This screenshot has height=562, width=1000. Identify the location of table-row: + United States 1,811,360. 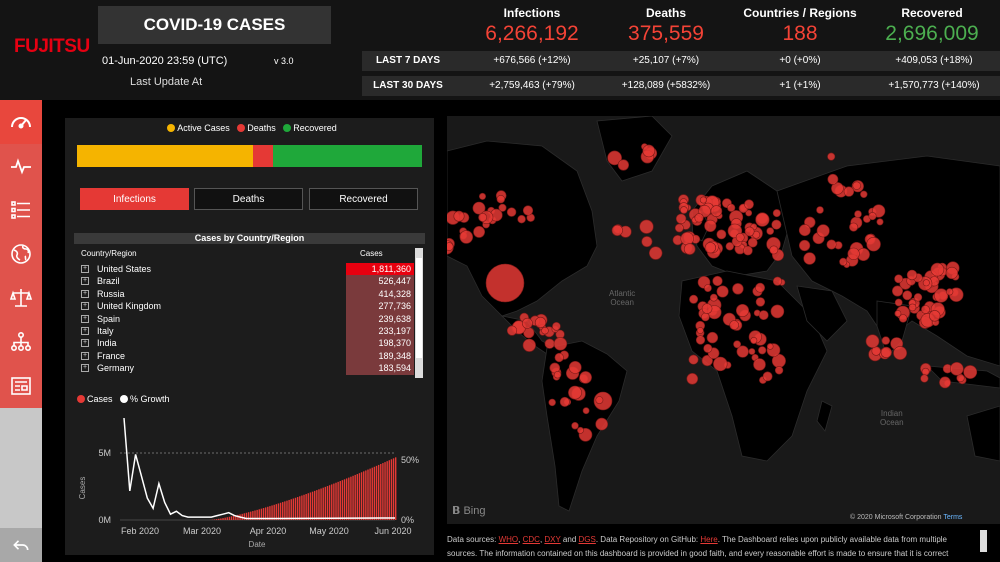
(244, 269).